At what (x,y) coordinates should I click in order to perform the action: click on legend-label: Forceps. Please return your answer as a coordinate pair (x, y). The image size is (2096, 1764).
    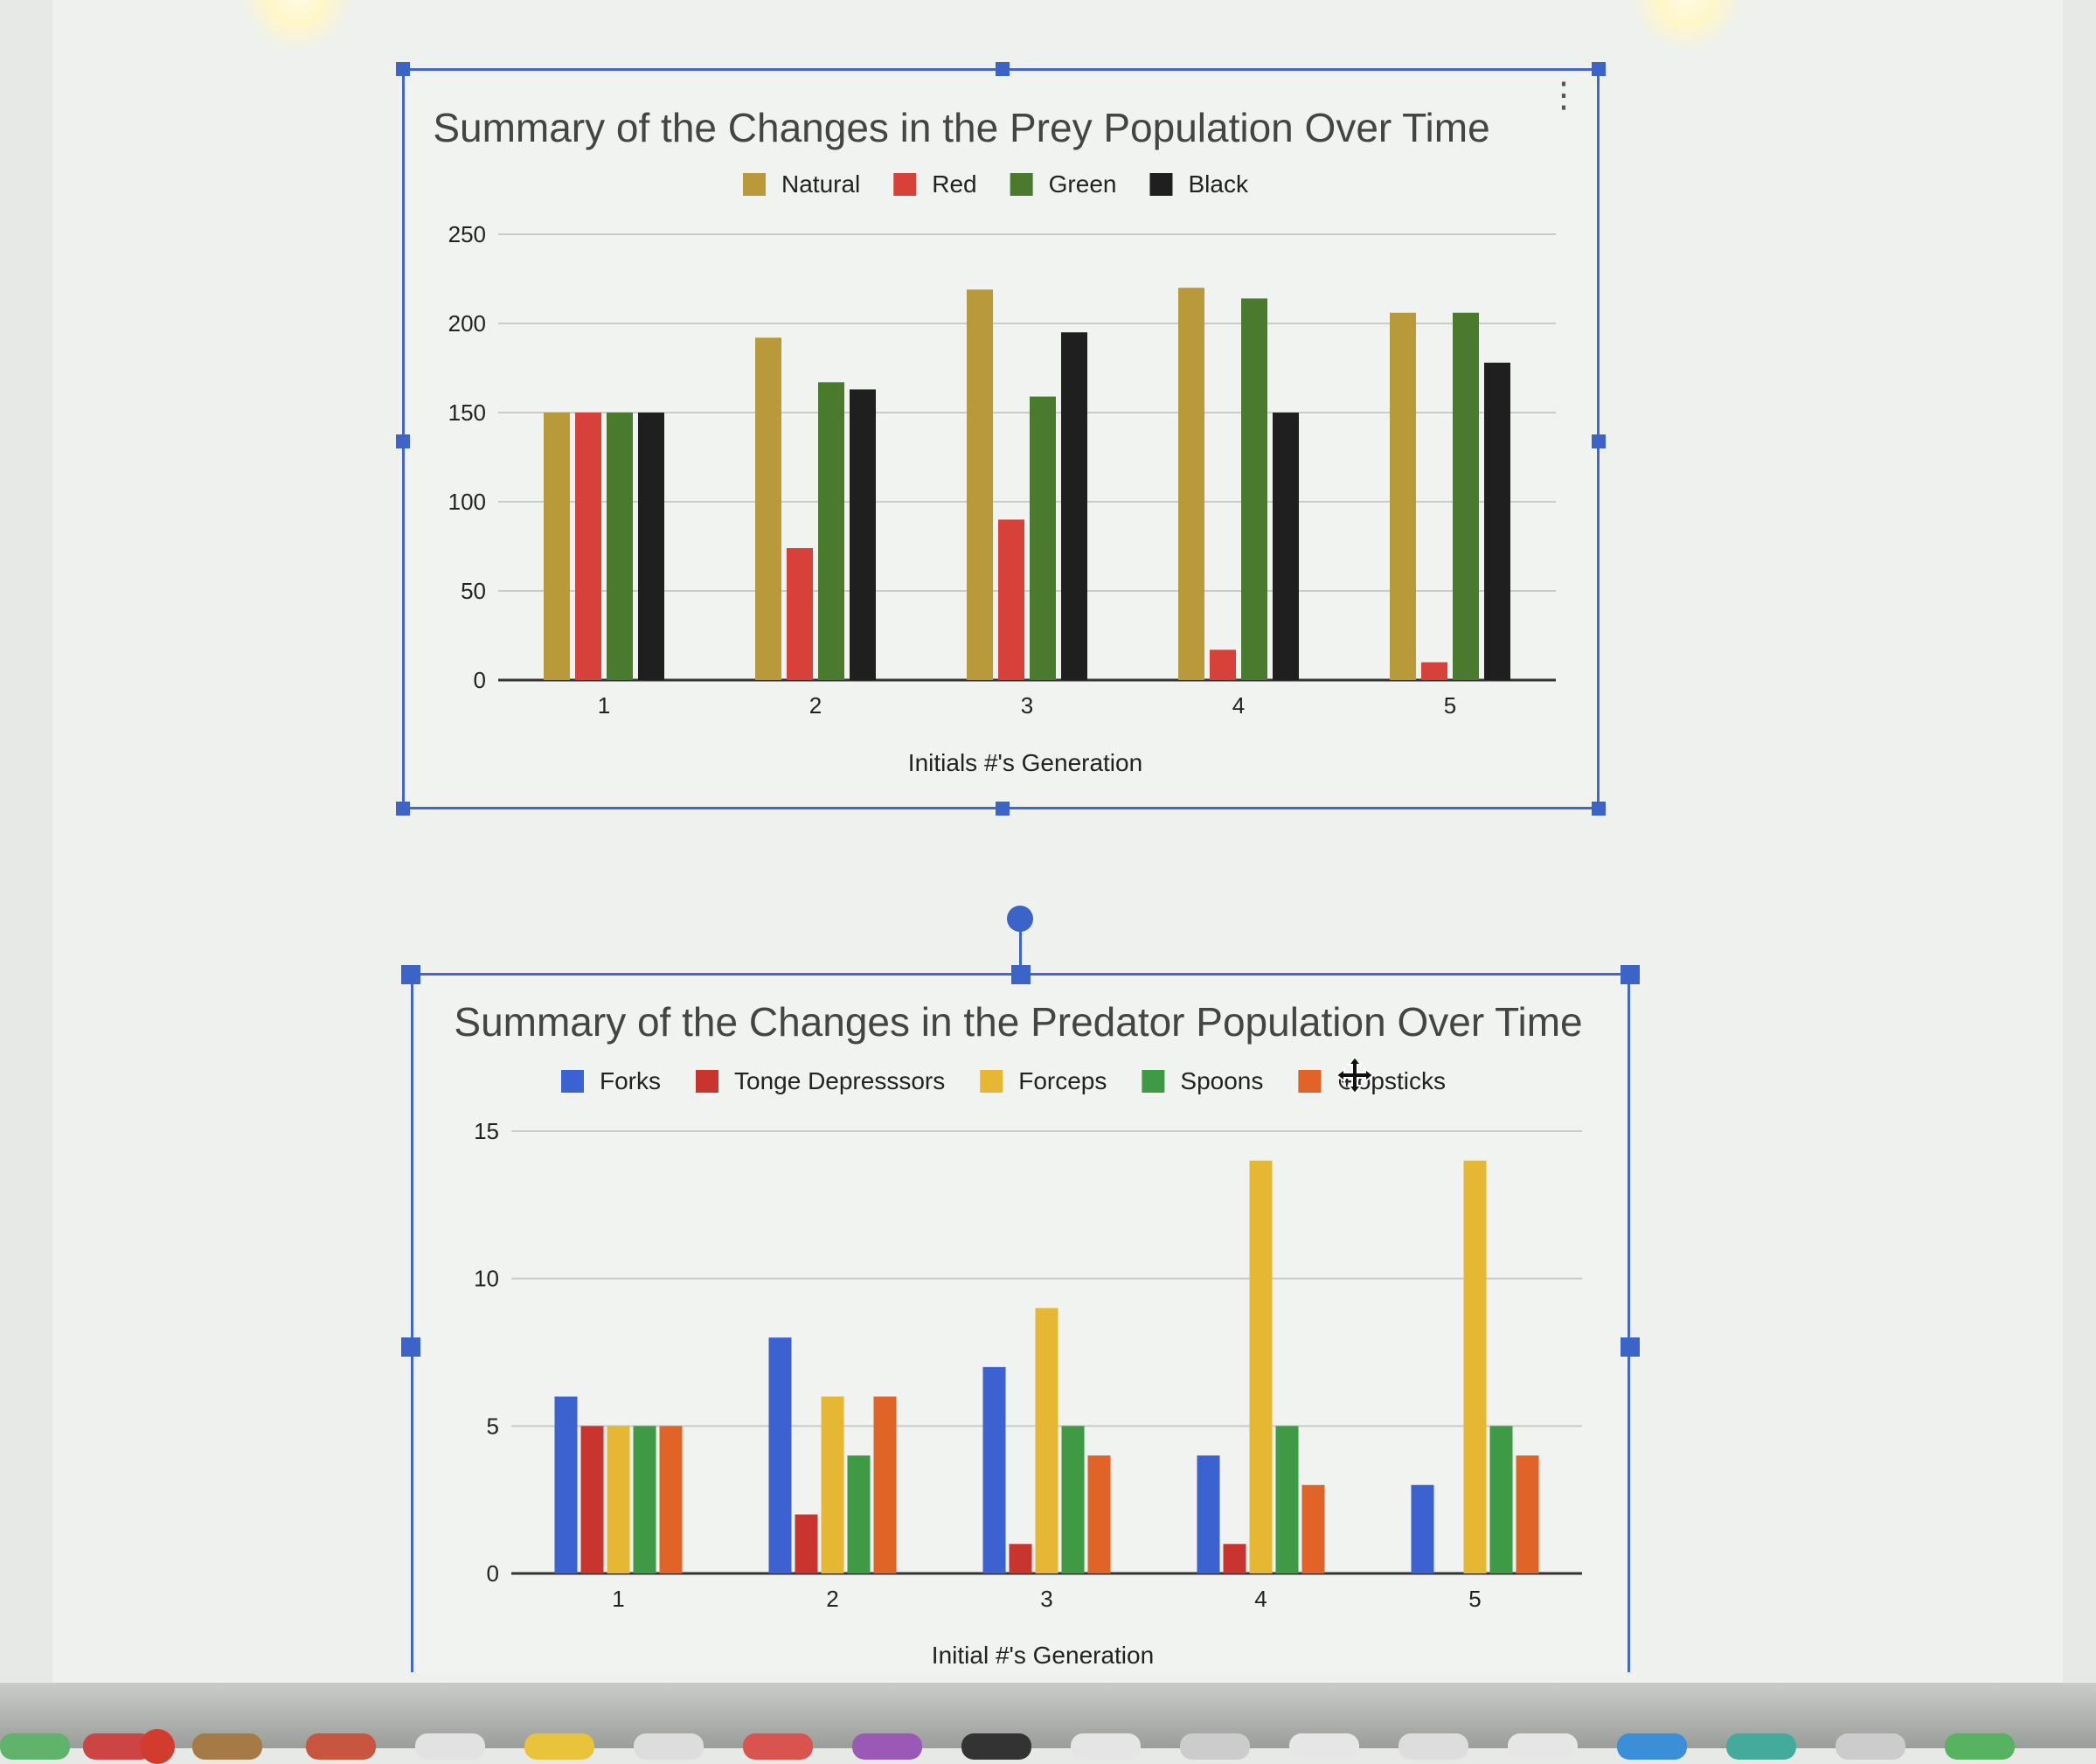
    Looking at the image, I should click on (1062, 1080).